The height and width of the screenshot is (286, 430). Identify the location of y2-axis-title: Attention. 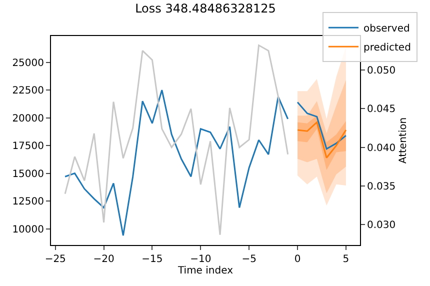
(404, 140).